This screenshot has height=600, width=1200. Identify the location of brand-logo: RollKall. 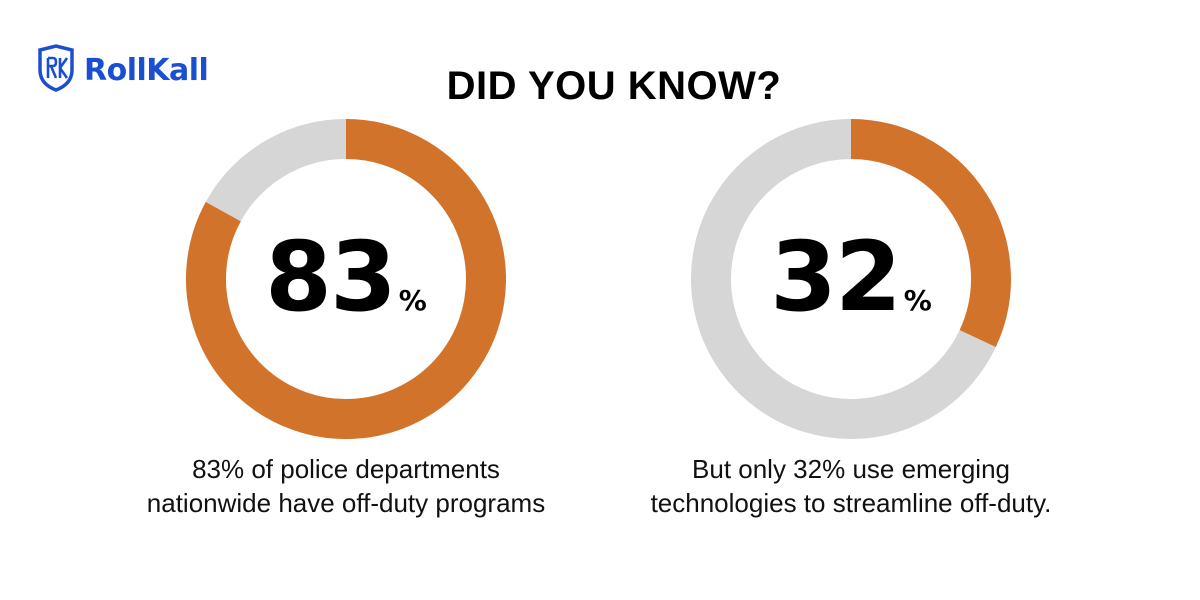
(122, 70).